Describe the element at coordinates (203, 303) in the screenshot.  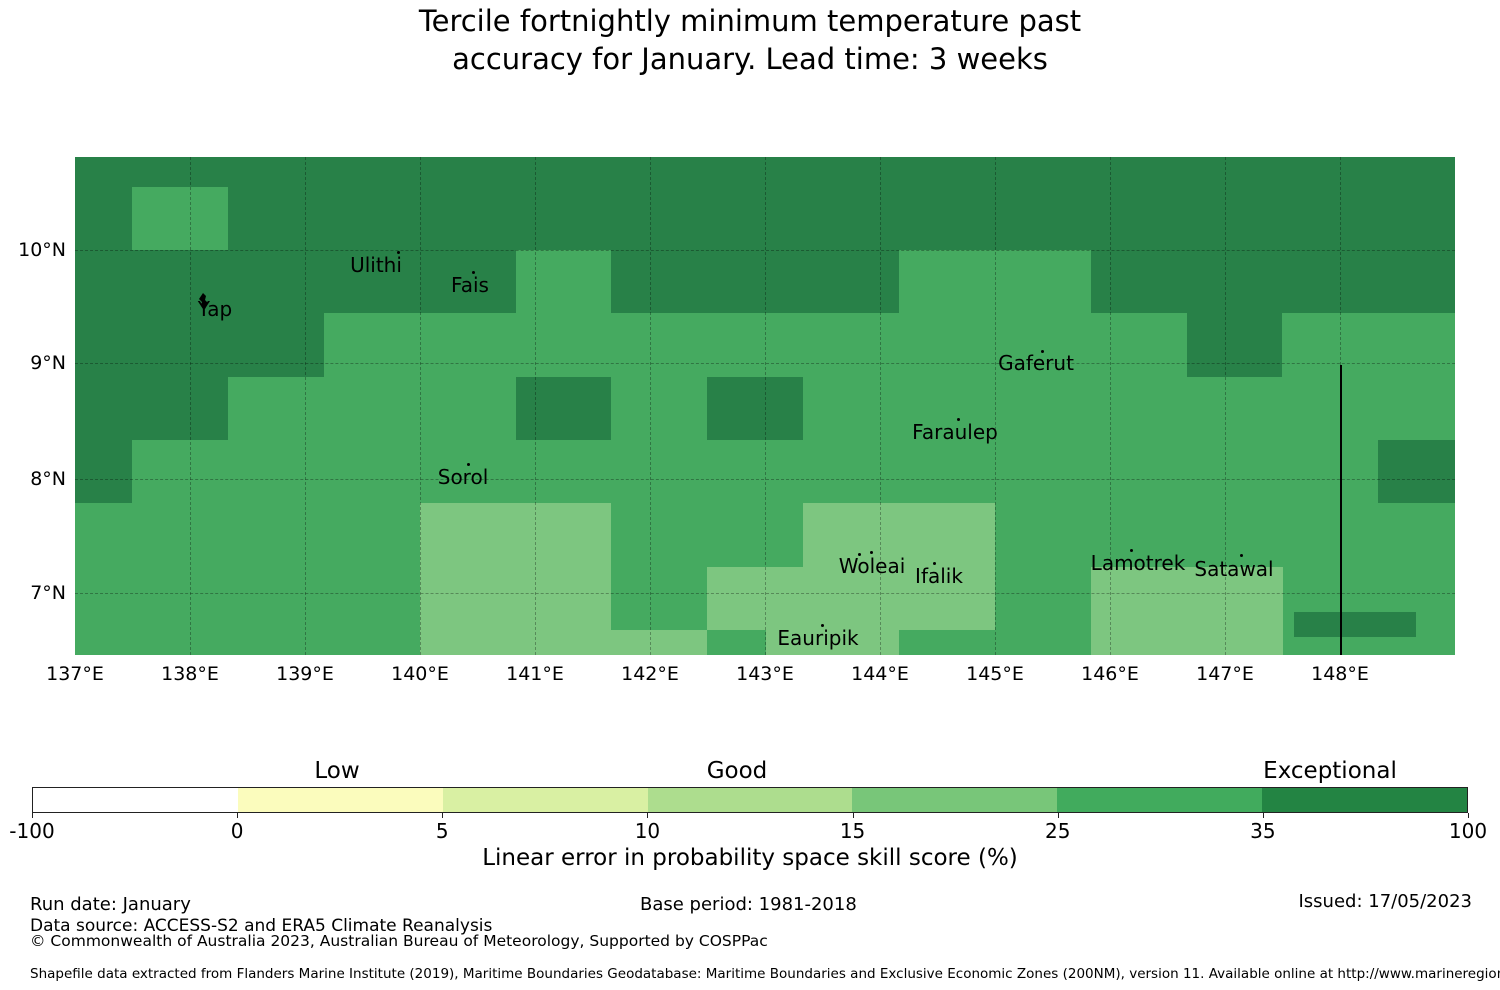
I see `yap-island-shape` at that location.